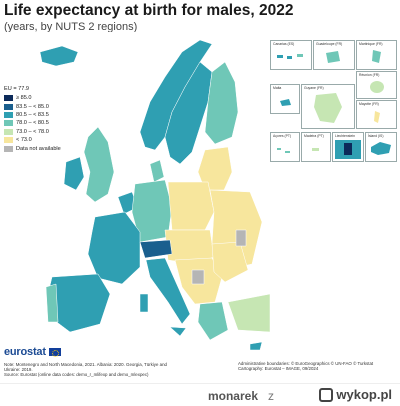 The height and width of the screenshot is (406, 400). What do you see at coordinates (278, 369) in the screenshot?
I see `credits-cartography: Cartography: Eurostat – IMAGE, 09/2024` at bounding box center [278, 369].